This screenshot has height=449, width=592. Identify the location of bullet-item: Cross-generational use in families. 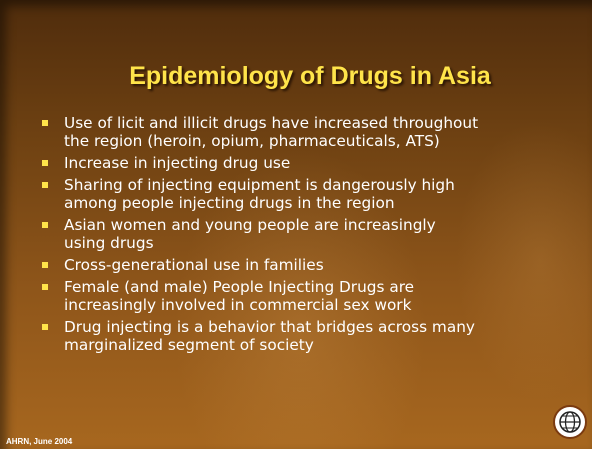
(259, 265).